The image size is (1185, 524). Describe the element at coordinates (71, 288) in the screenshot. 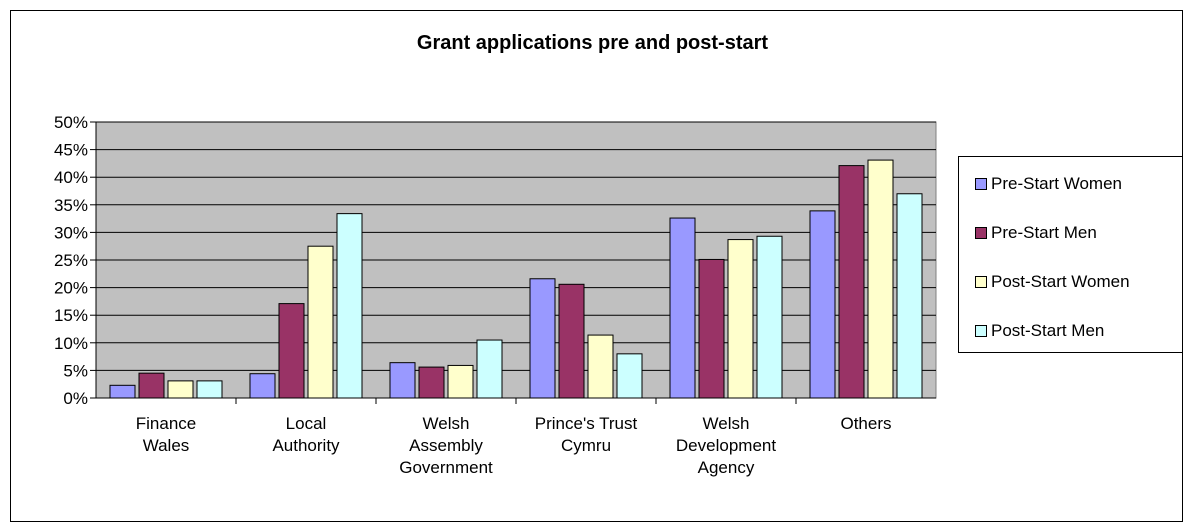

I see `y-tick-label: 20%` at that location.